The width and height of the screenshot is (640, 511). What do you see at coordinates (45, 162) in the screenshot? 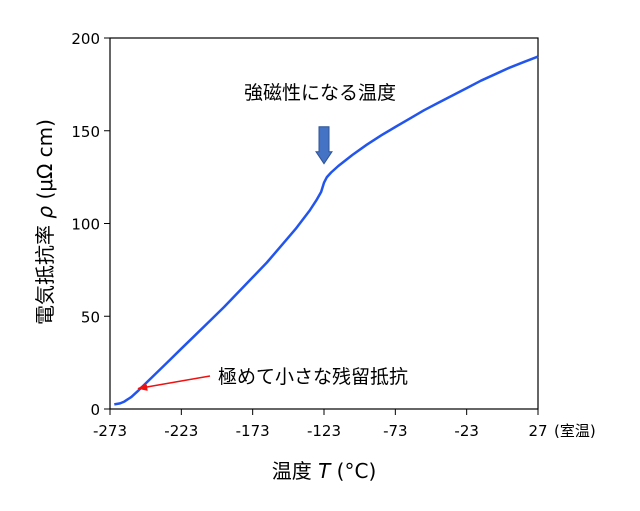
I see `y-axis-title-unit: (μΩ cm)` at bounding box center [45, 162].